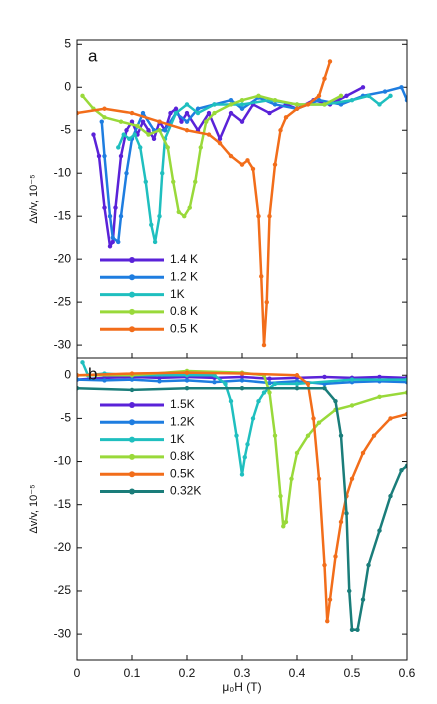 The height and width of the screenshot is (704, 437). What do you see at coordinates (77, 673) in the screenshot?
I see `x-tick-label: 0` at bounding box center [77, 673].